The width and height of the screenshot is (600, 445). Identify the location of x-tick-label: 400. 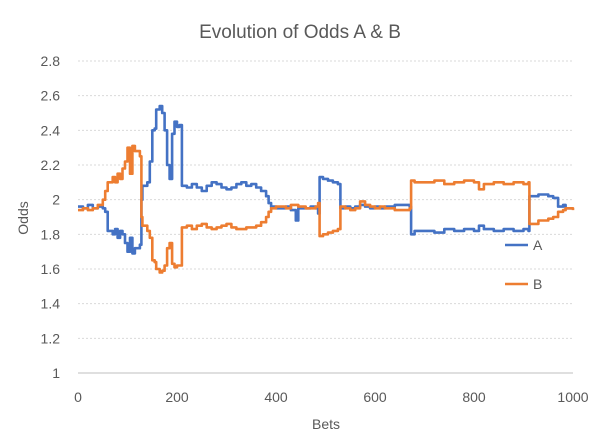
(276, 397).